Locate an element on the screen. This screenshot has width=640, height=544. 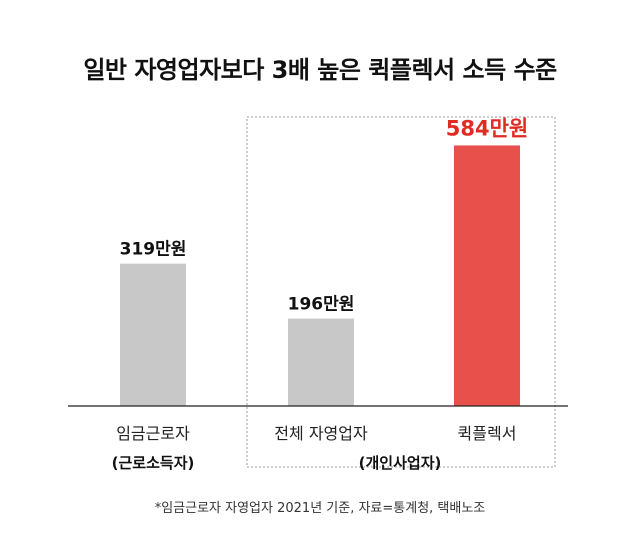
bar-quickflexer is located at coordinates (487, 275).